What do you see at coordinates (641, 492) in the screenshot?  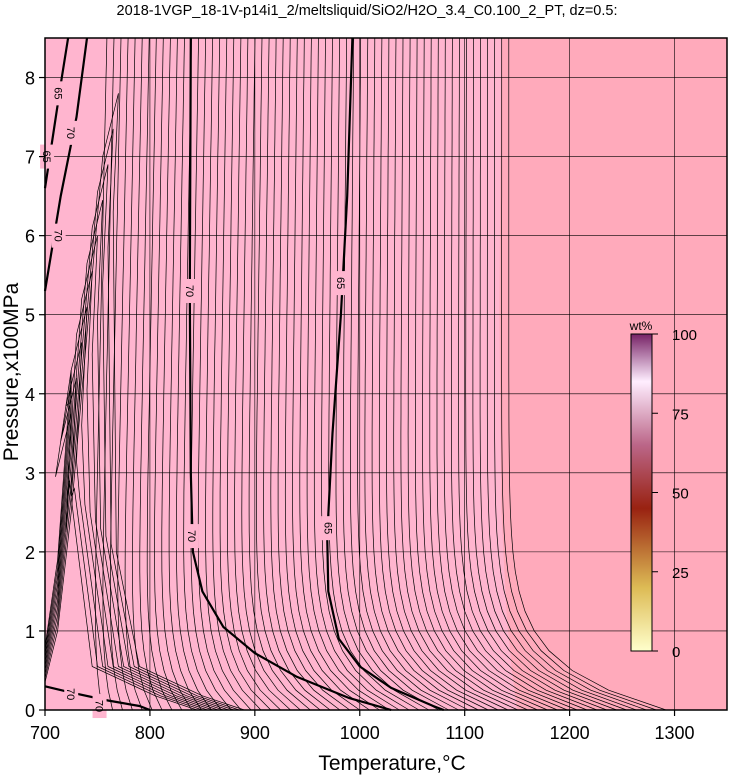 I see `colorbar-gradient` at bounding box center [641, 492].